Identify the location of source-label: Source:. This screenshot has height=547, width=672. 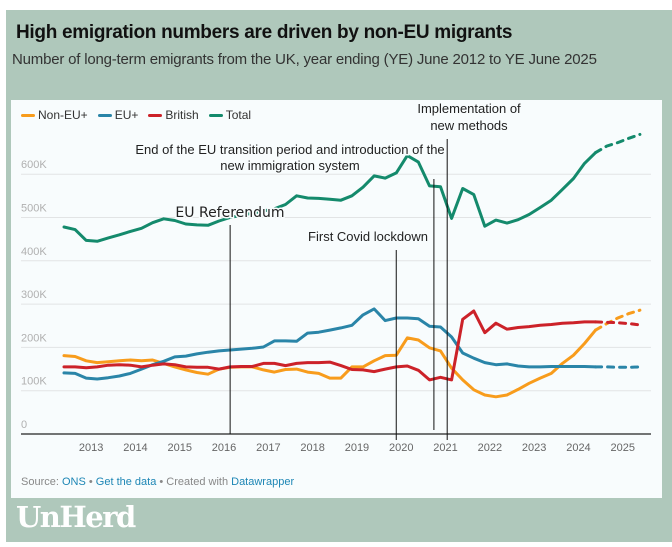
(40, 482).